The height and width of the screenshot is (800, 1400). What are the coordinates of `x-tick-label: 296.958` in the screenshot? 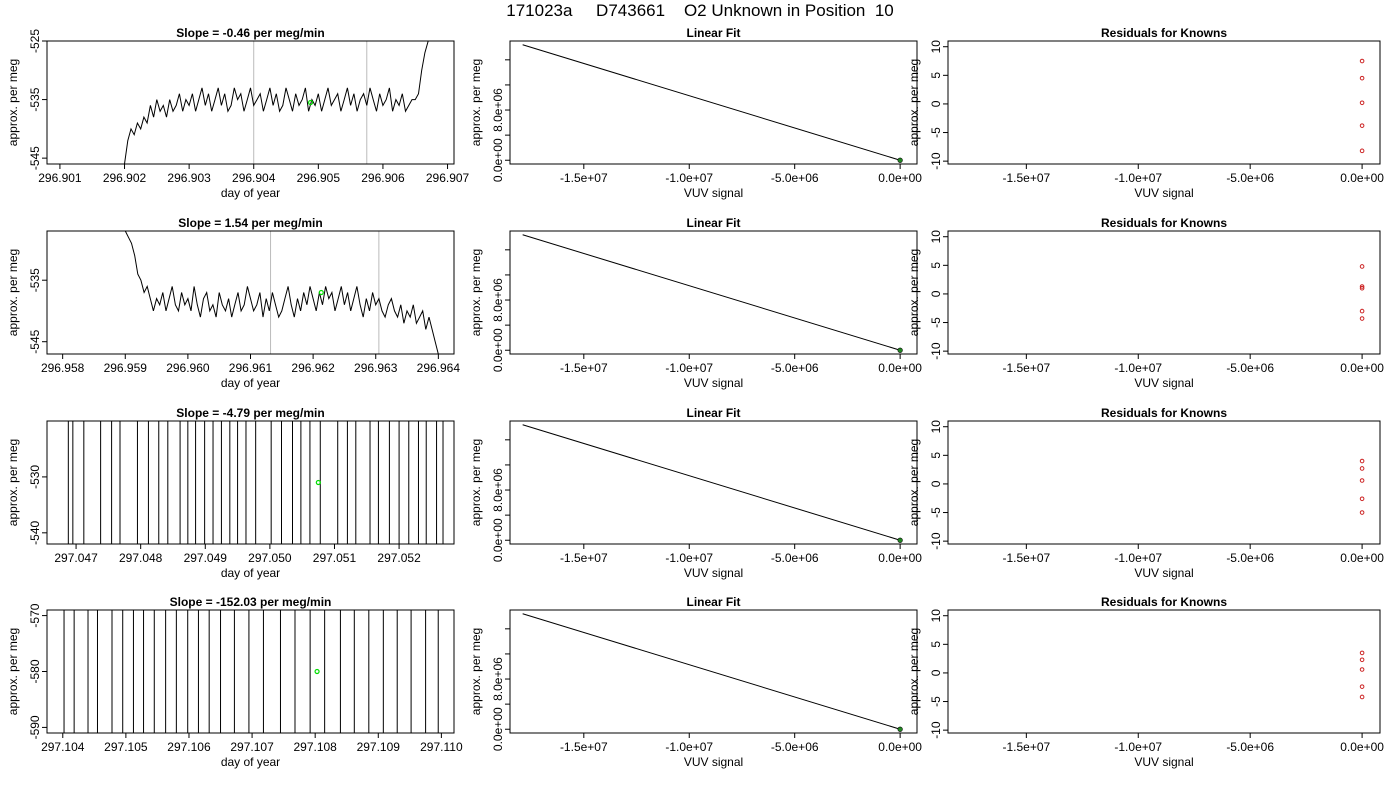 It's located at (63, 368).